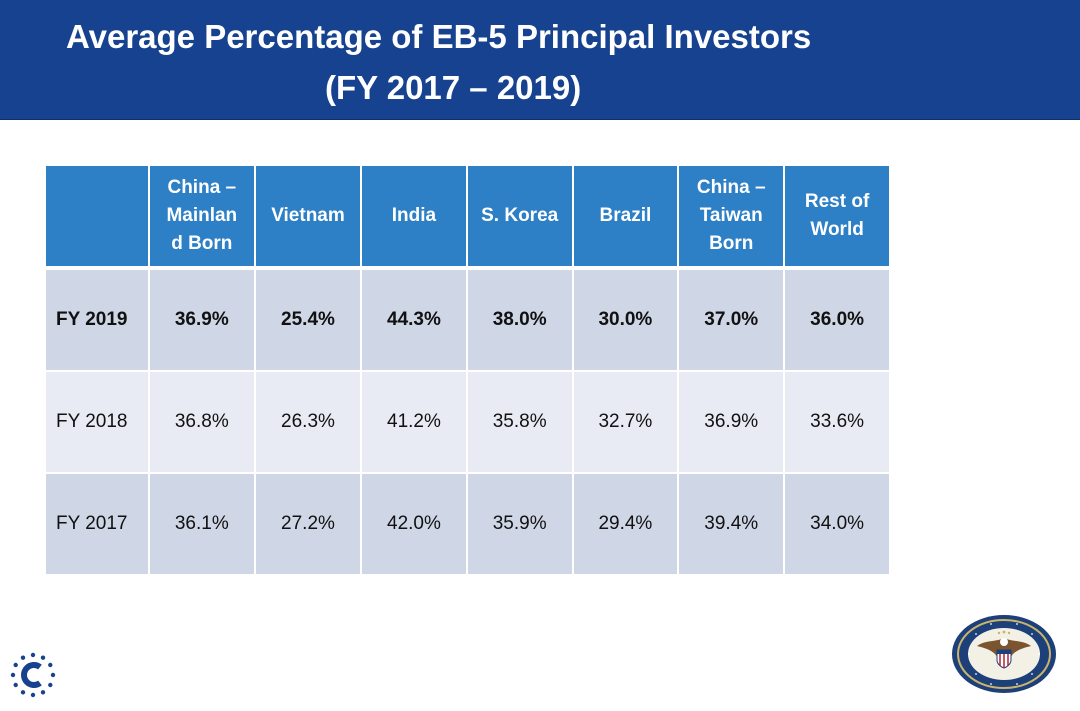 Image resolution: width=1080 pixels, height=711 pixels. What do you see at coordinates (837, 320) in the screenshot?
I see `cell-value: 36.0%` at bounding box center [837, 320].